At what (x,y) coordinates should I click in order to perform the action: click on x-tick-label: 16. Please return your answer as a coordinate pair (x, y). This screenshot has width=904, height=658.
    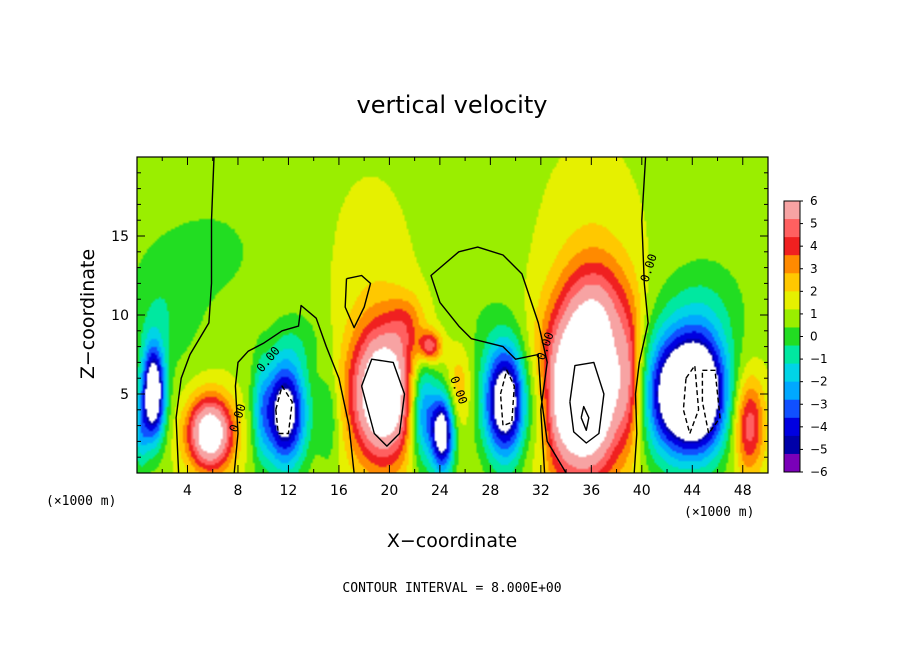
    Looking at the image, I should click on (339, 491).